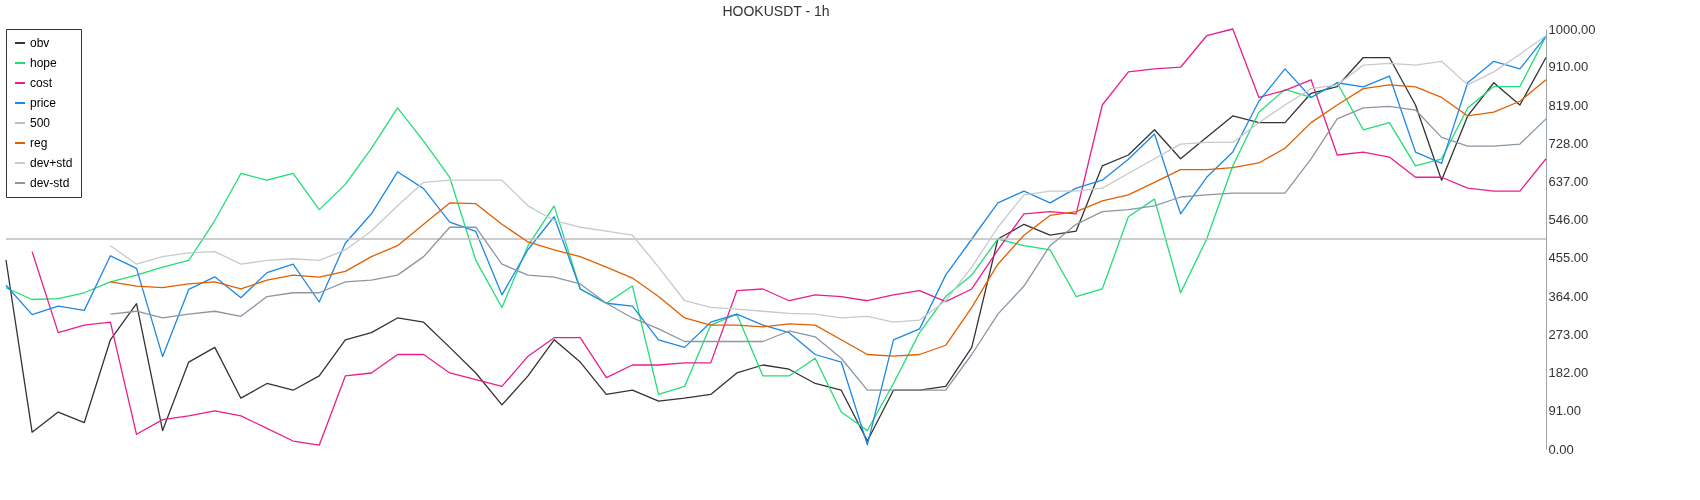 This screenshot has height=500, width=1700. Describe the element at coordinates (41, 83) in the screenshot. I see `legend-label: cost` at that location.